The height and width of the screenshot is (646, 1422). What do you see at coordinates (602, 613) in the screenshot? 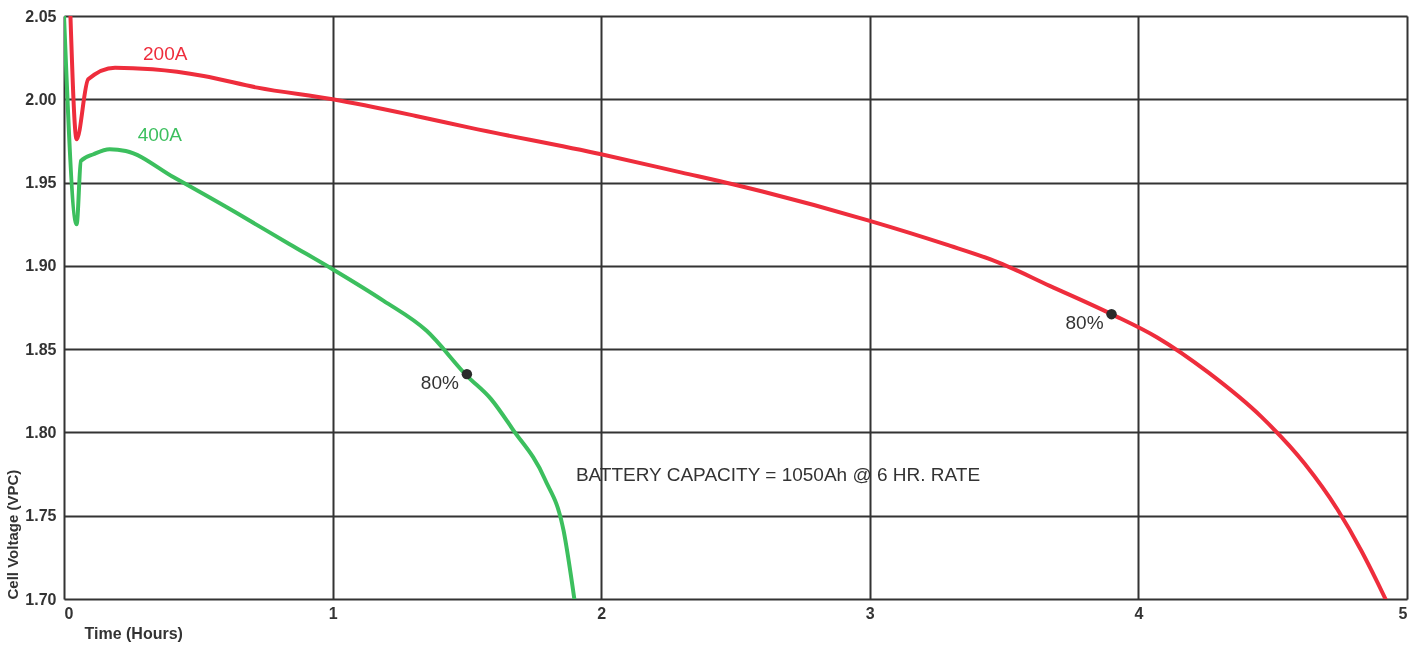
I see `x-tick-label: 2` at bounding box center [602, 613].